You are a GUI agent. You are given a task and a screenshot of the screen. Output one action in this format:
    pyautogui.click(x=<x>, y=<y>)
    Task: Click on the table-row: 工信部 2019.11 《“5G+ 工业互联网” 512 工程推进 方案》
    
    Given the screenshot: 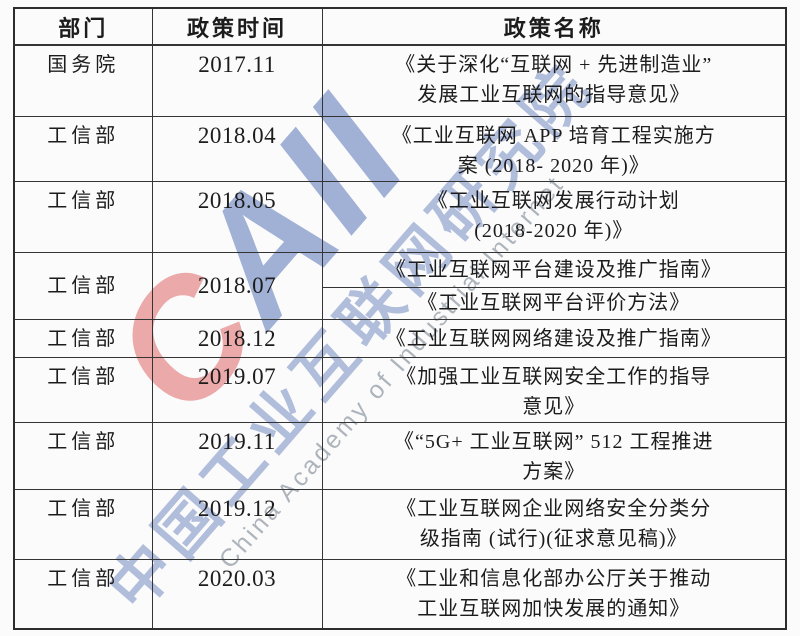 What is the action you would take?
    pyautogui.click(x=400, y=455)
    